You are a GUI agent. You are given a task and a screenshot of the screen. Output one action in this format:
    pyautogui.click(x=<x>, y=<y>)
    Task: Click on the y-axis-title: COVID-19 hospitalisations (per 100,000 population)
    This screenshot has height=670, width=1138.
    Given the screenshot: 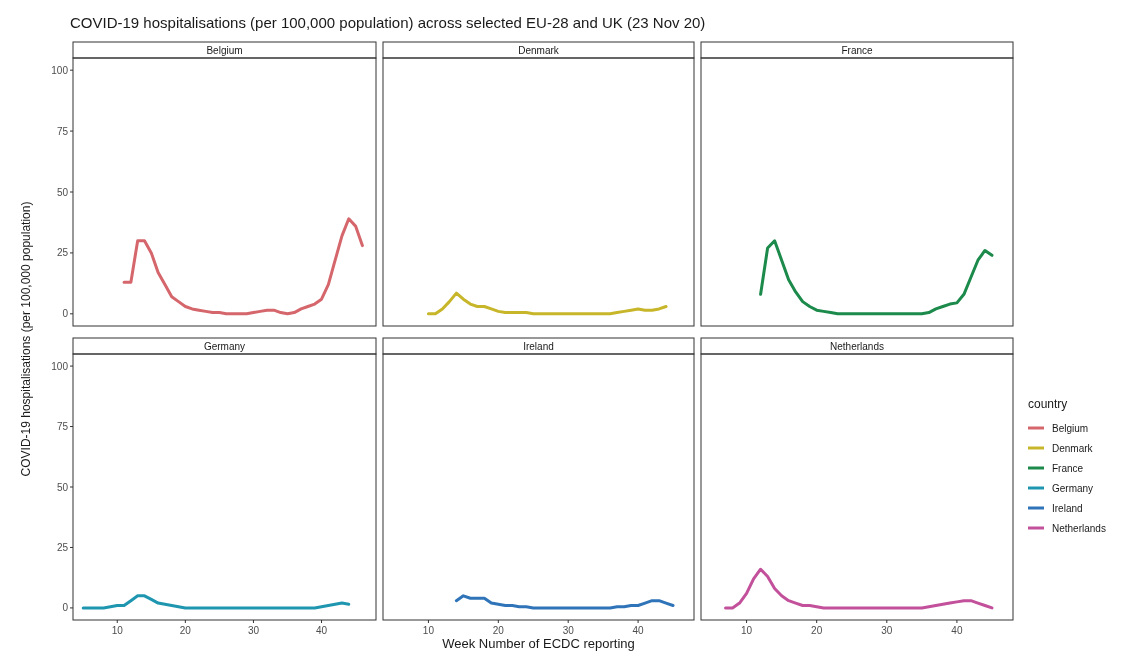 What is the action you would take?
    pyautogui.click(x=26, y=339)
    